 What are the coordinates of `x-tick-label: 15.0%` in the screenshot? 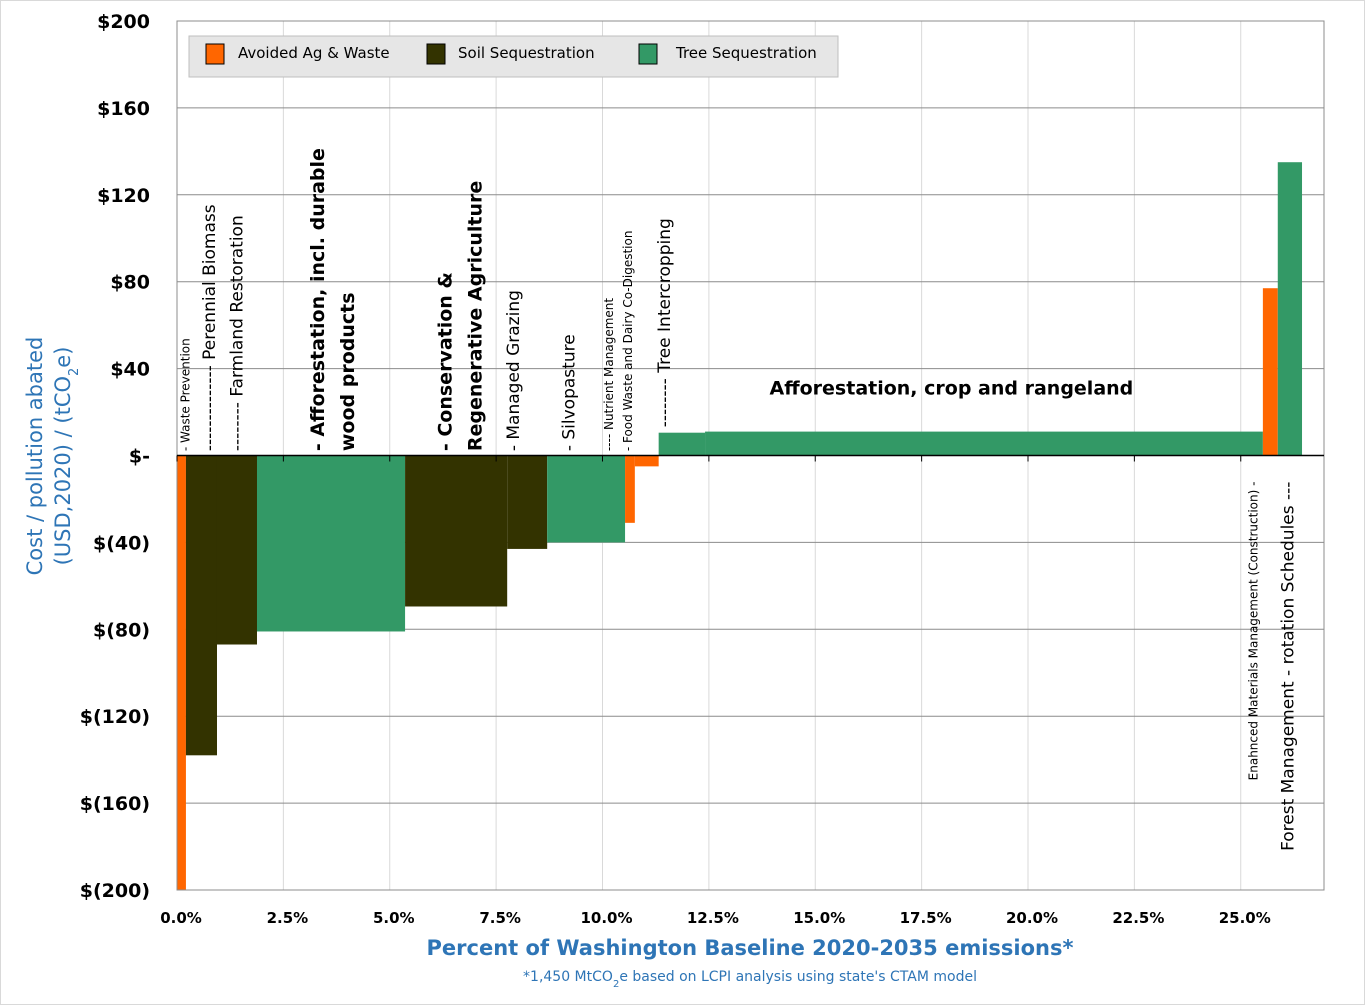 It's located at (819, 918).